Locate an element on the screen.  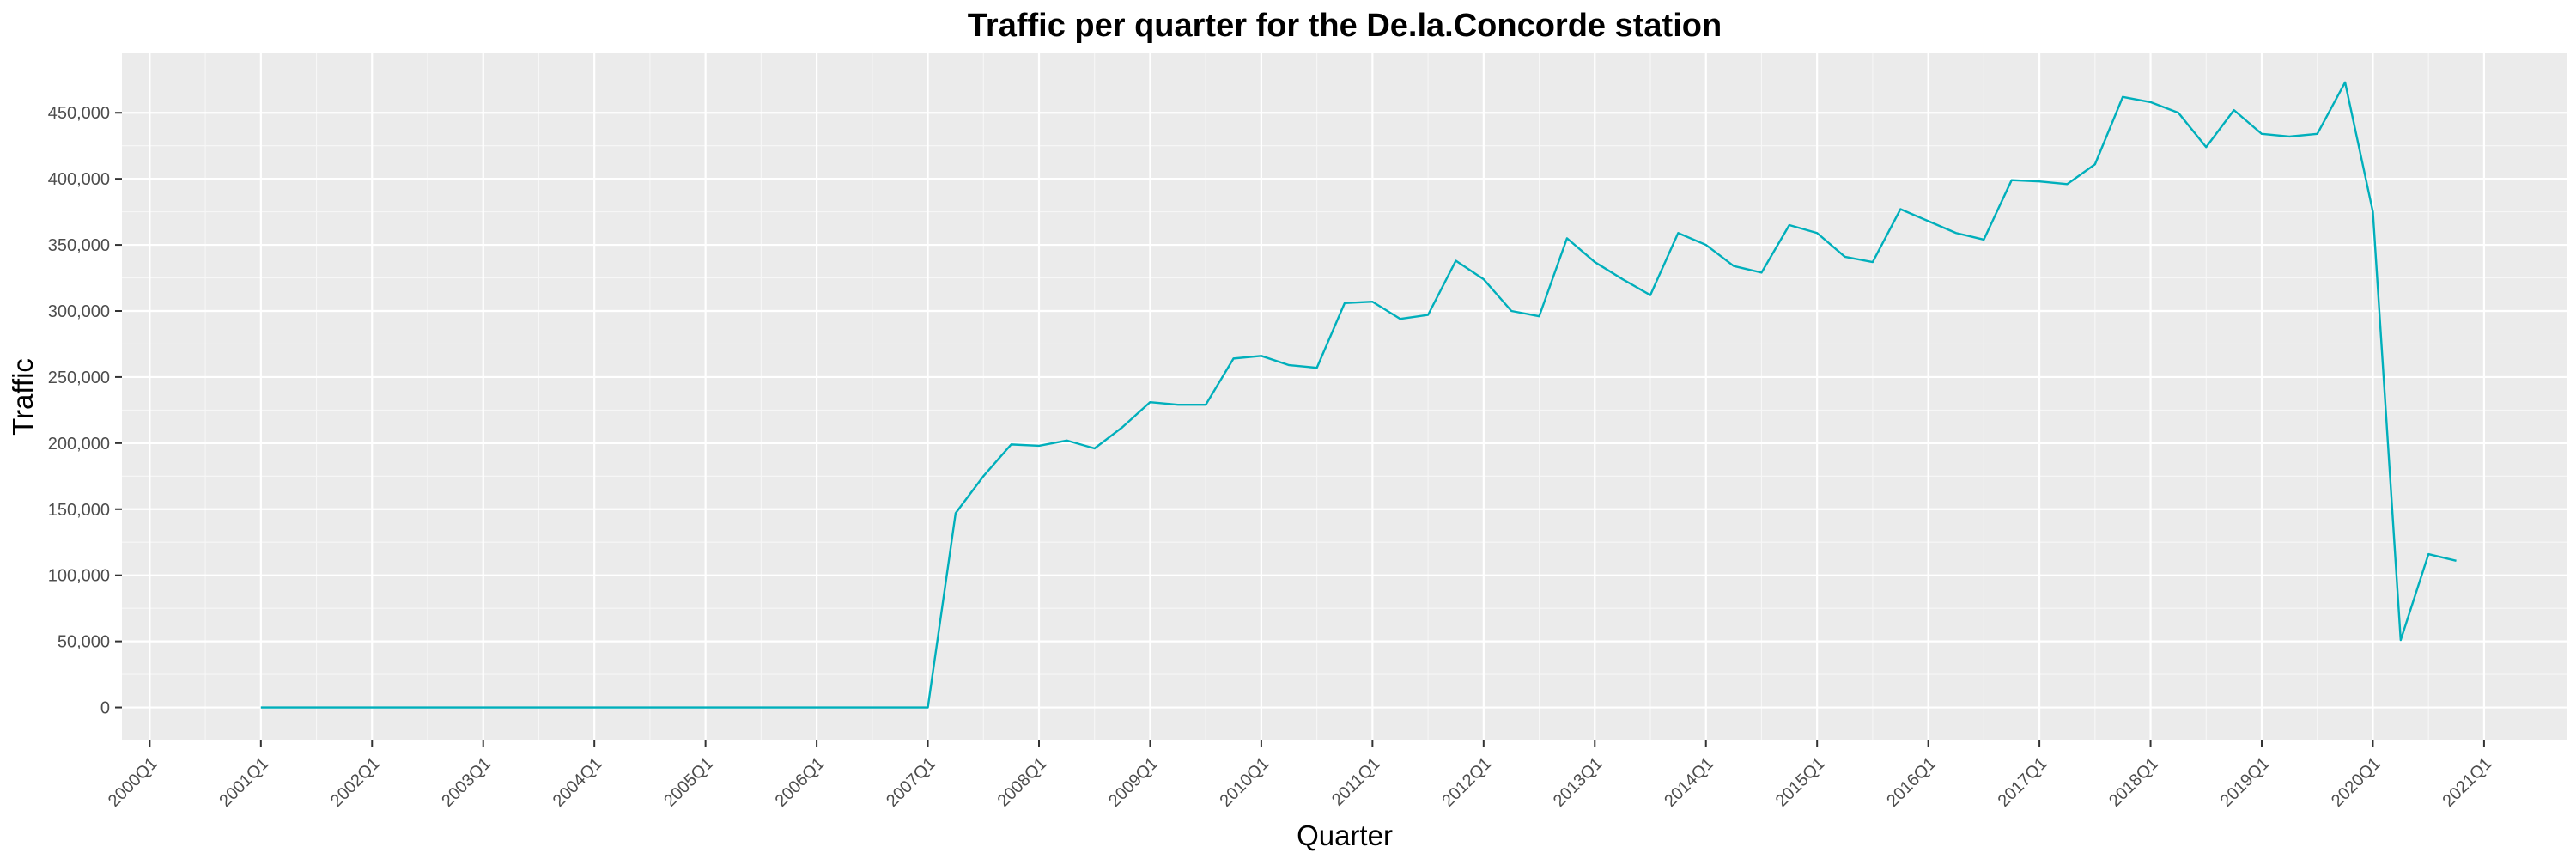
x-tick-label: 2012Q1 is located at coordinates (1466, 783).